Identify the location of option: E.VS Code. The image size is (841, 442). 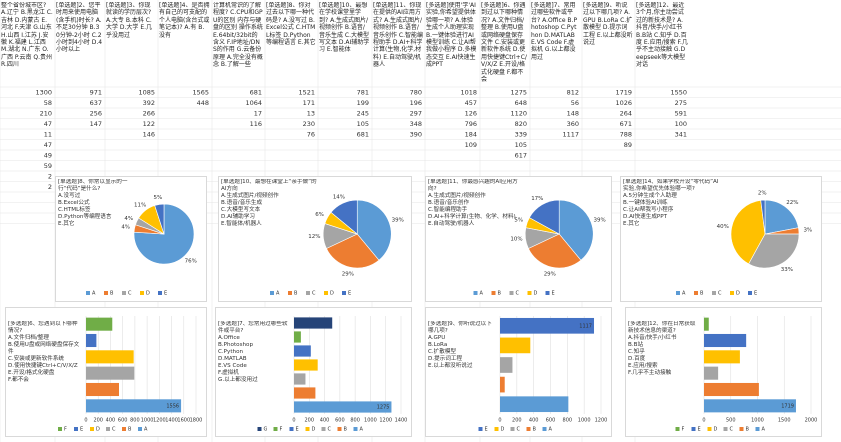
(232, 366).